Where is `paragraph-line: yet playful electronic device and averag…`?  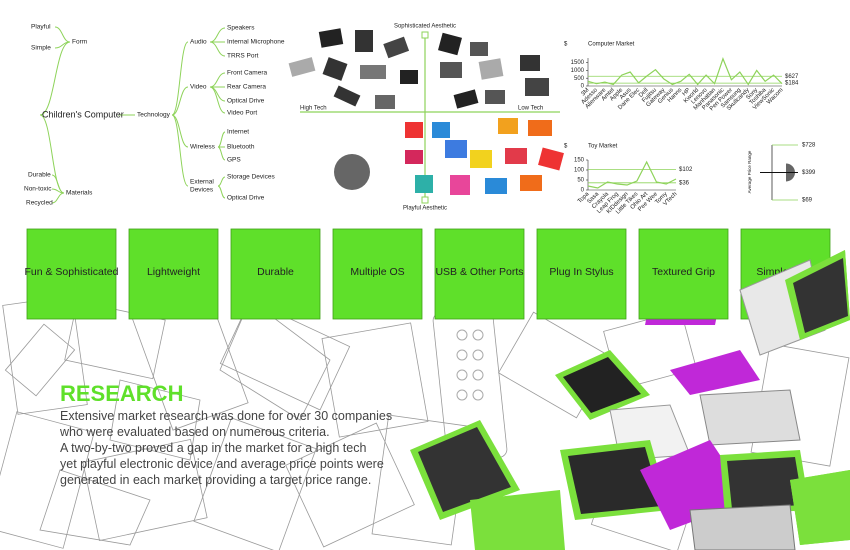 paragraph-line: yet playful electronic device and averag… is located at coordinates (222, 464).